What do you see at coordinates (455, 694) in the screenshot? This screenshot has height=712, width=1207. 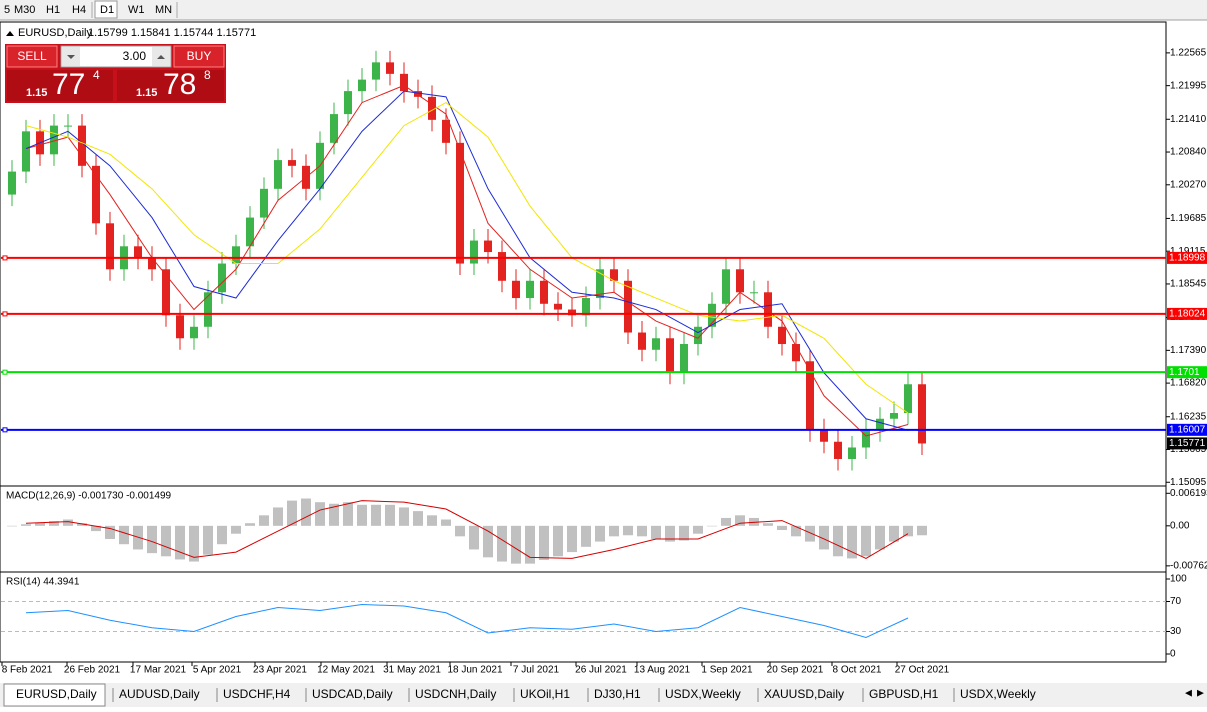 I see `tab-label: USDCNH,Daily` at bounding box center [455, 694].